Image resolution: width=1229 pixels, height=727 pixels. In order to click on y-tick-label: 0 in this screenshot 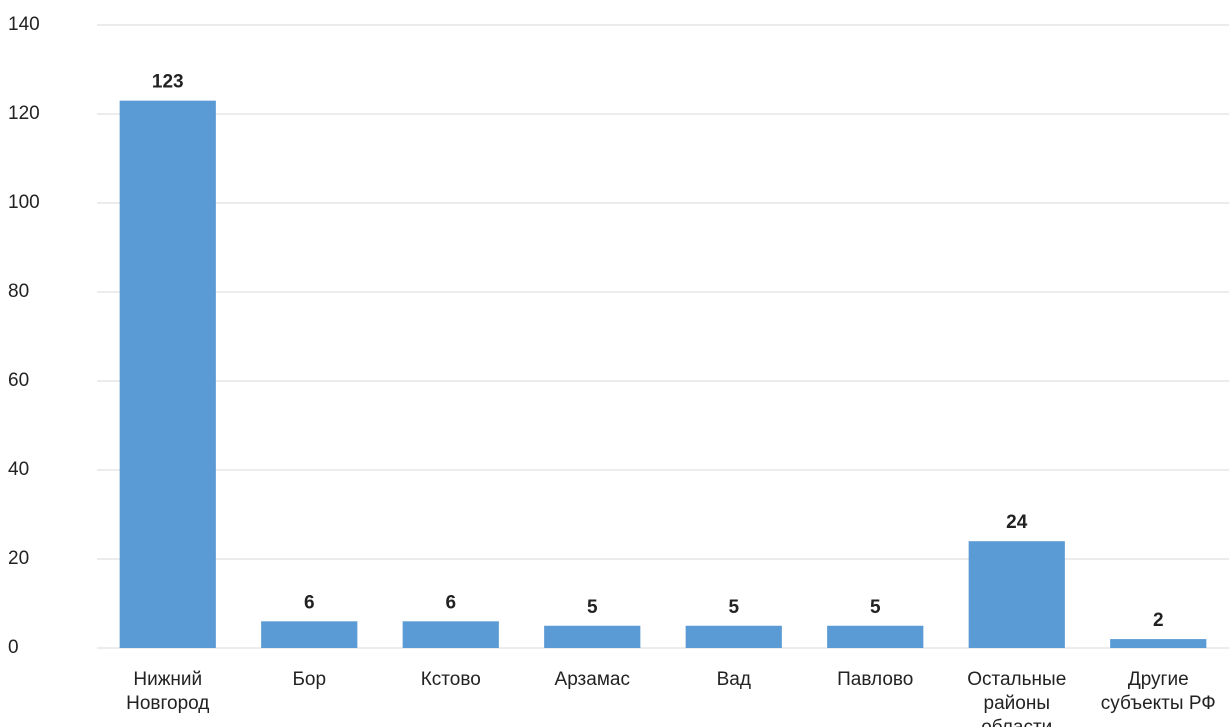, I will do `click(13, 647)`.